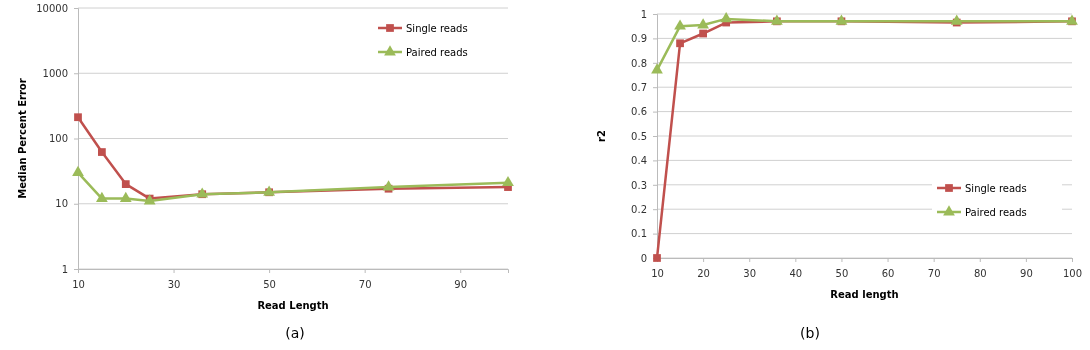 This screenshot has height=350, width=1090. What do you see at coordinates (639, 112) in the screenshot?
I see `y-tick-label: 0.6` at bounding box center [639, 112].